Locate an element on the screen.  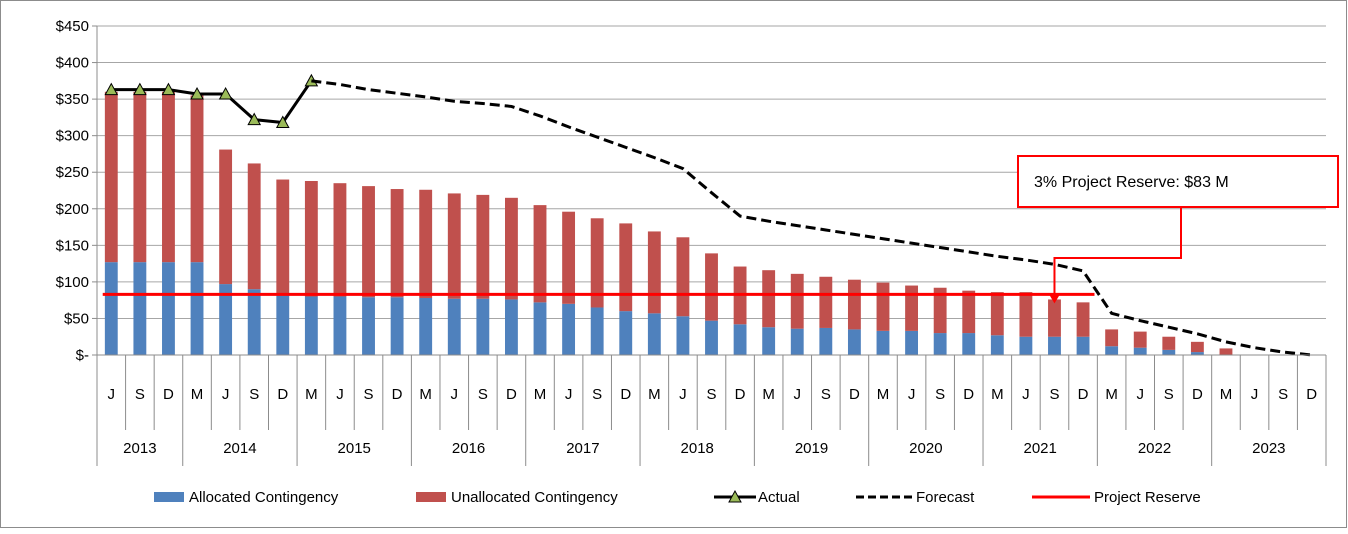
y-tick-label: $150 is located at coordinates (72, 245).